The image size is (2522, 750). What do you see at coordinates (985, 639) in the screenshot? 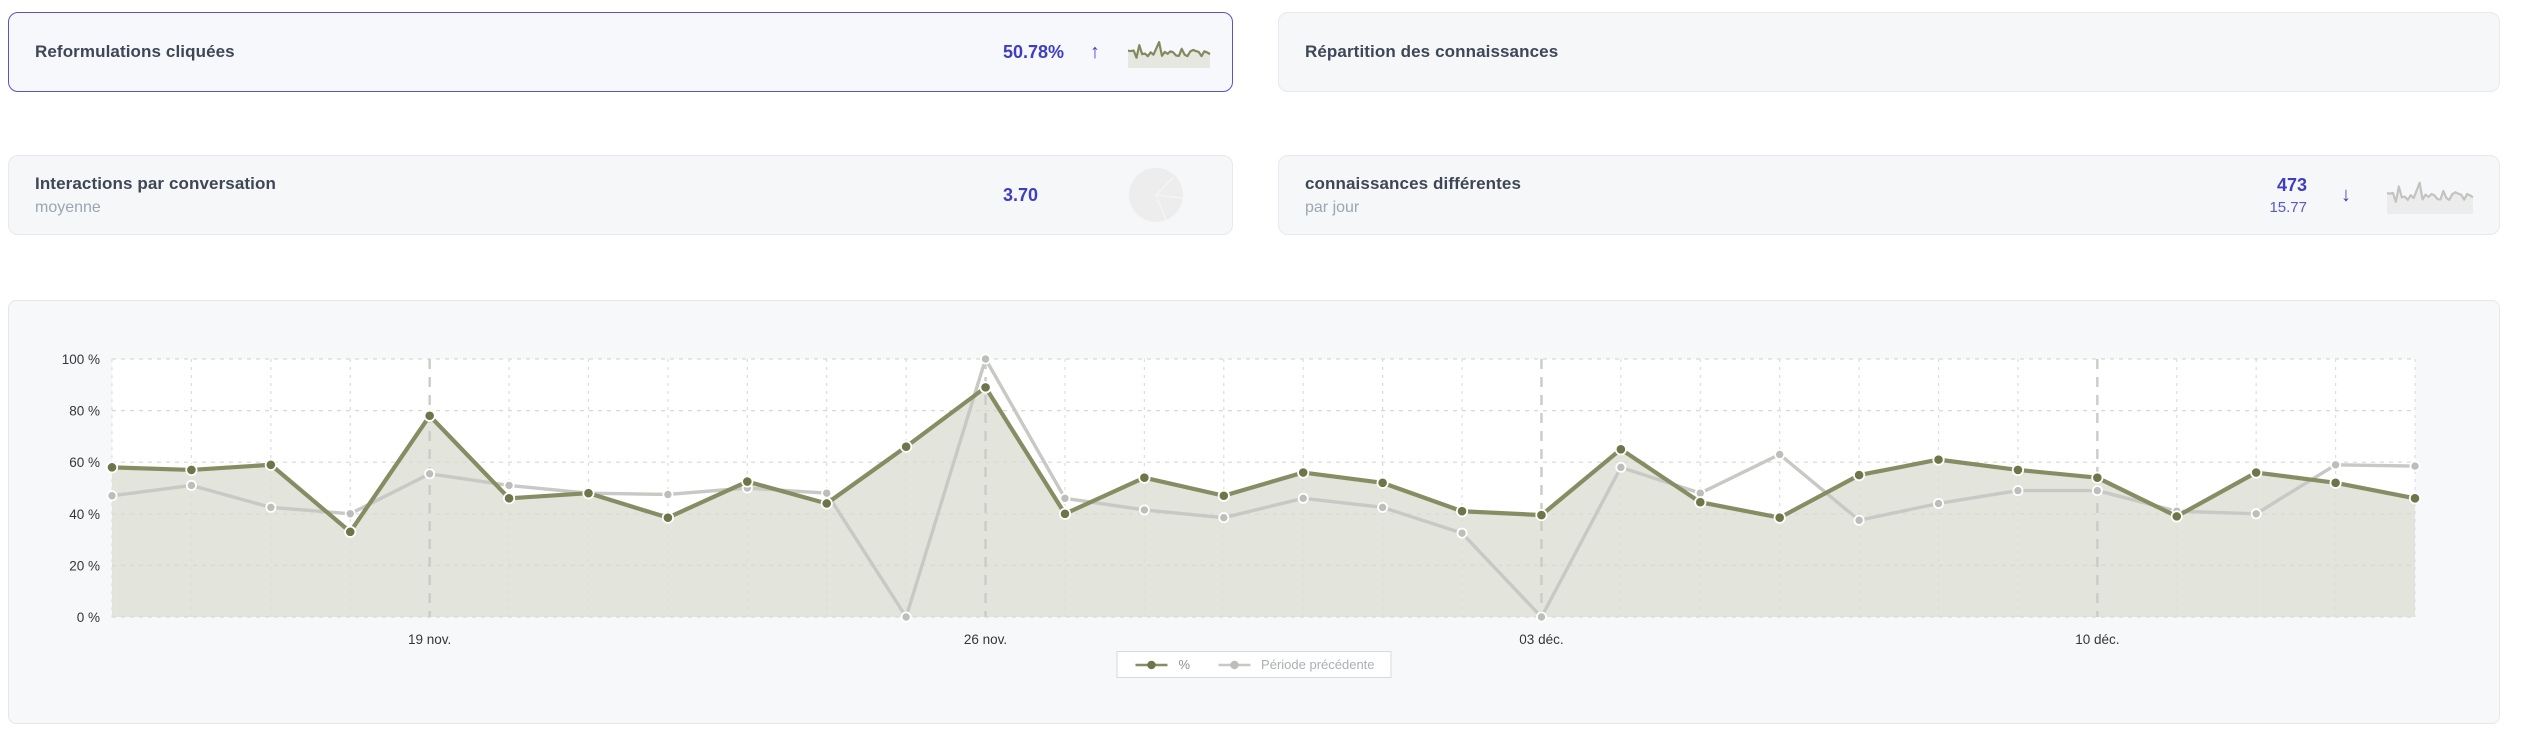
I see `x-axis-tick-label: 26 nov.` at bounding box center [985, 639].